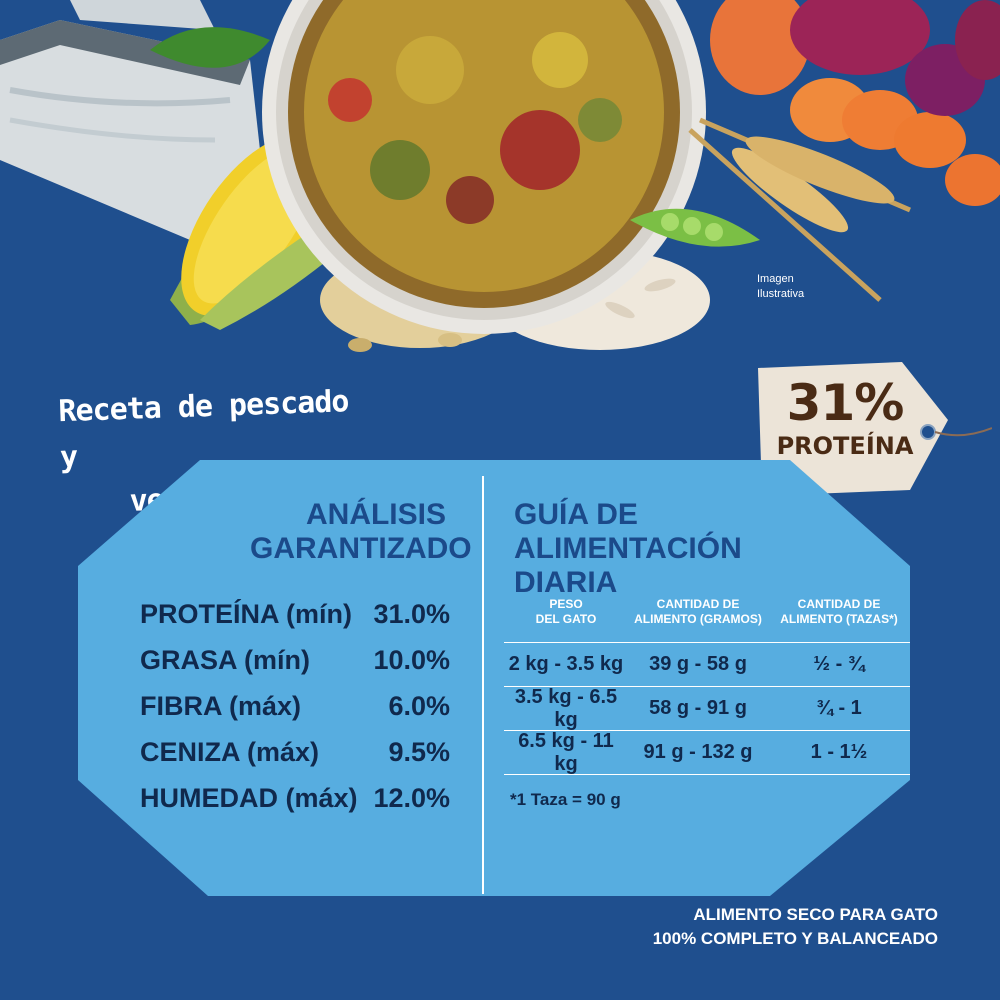 This screenshot has height=1000, width=1000. Describe the element at coordinates (130, 120) in the screenshot. I see `fish-fillet-image` at that location.